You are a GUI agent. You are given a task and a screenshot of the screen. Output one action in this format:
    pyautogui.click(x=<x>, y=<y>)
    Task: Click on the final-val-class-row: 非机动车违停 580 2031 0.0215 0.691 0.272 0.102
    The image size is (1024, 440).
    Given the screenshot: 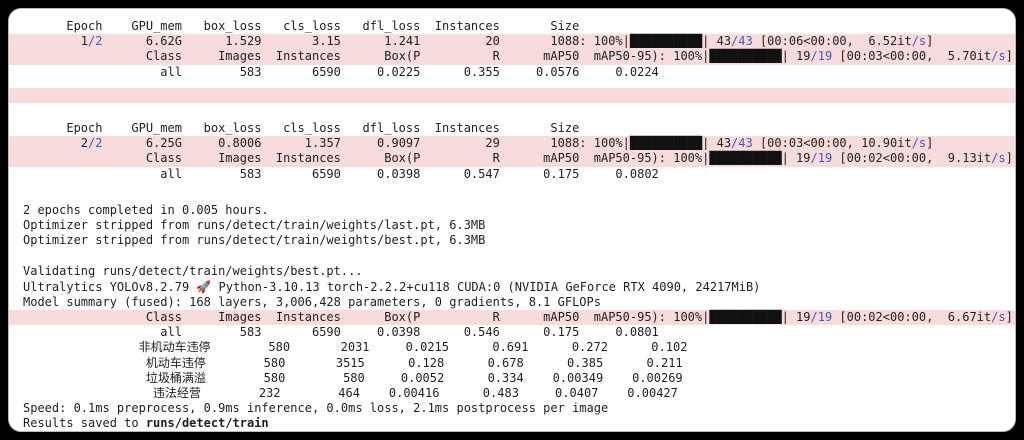 What is the action you would take?
    pyautogui.click(x=512, y=347)
    